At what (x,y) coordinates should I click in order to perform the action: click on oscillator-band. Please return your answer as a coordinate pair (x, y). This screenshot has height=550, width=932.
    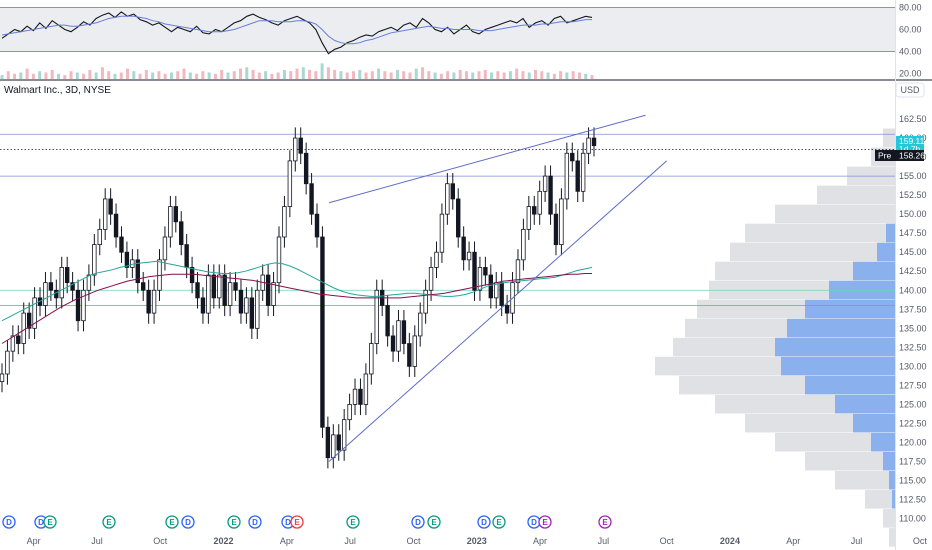
    Looking at the image, I should click on (447, 29).